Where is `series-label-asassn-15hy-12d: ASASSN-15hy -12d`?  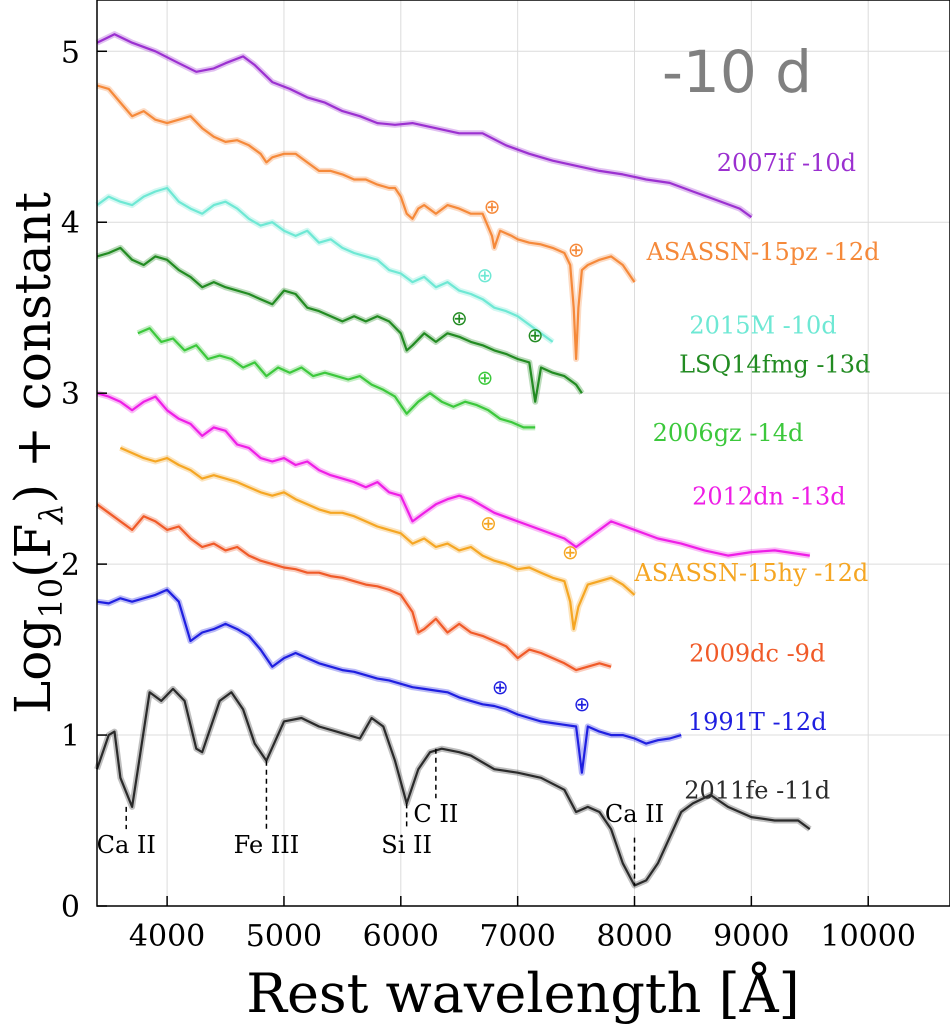
series-label-asassn-15hy-12d: ASASSN-15hy -12d is located at coordinates (750, 573).